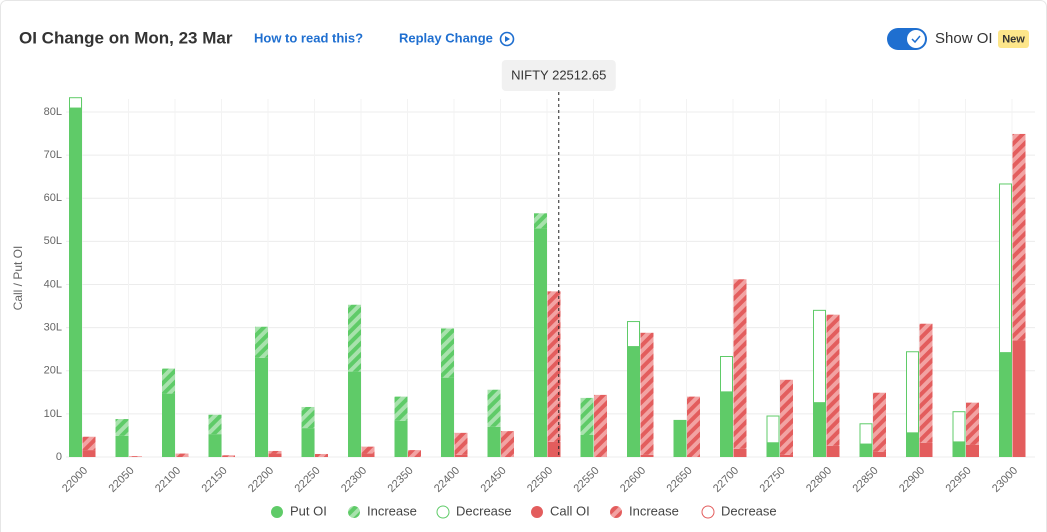 The image size is (1047, 532). Describe the element at coordinates (53, 155) in the screenshot. I see `y-tick-label: 70L` at that location.